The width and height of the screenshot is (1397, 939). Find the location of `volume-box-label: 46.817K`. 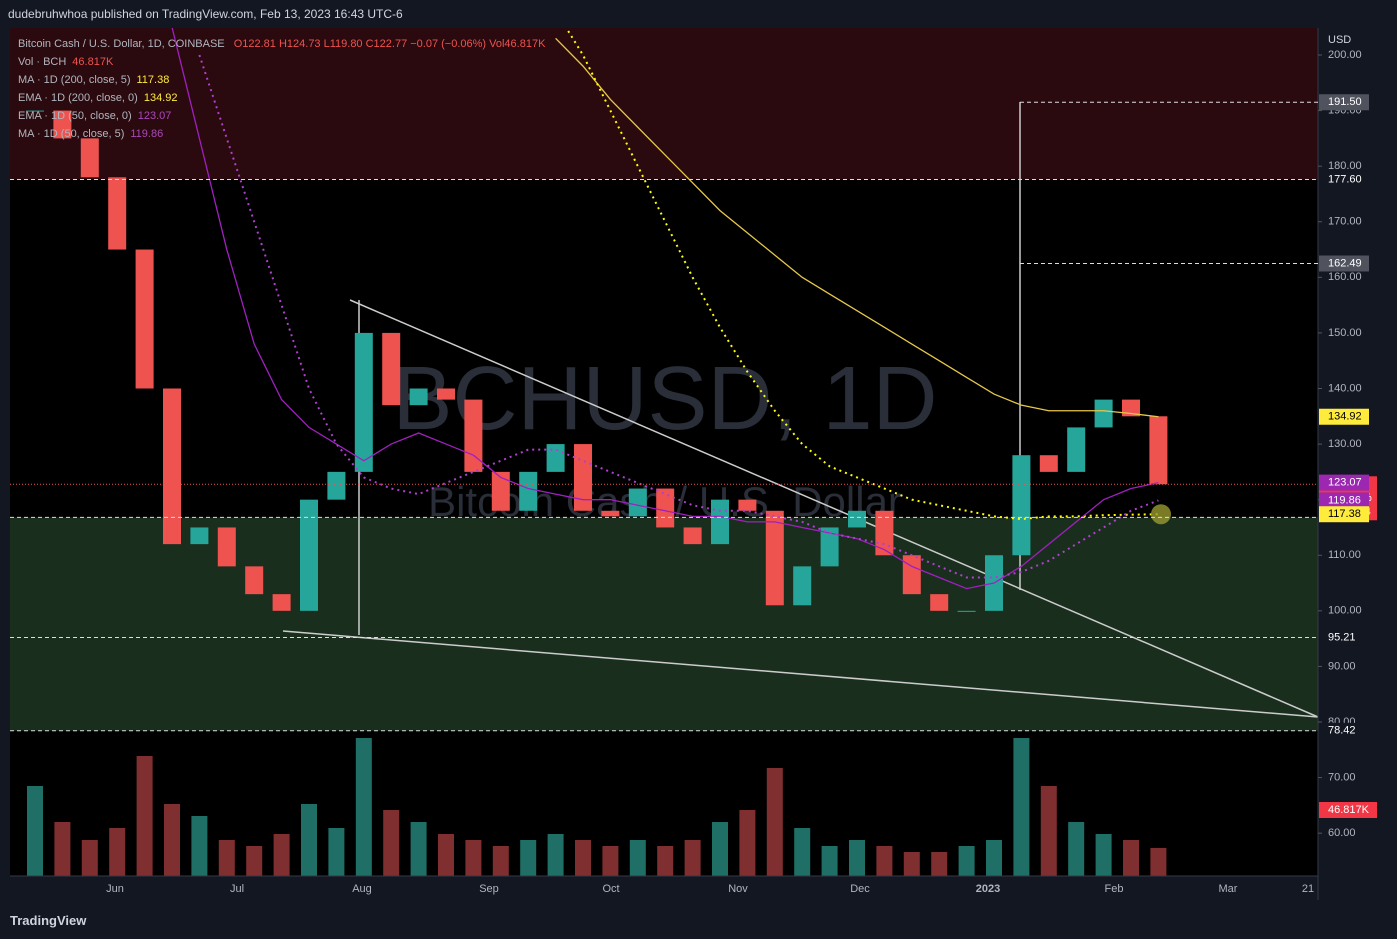

volume-box-label: 46.817K is located at coordinates (1349, 810).